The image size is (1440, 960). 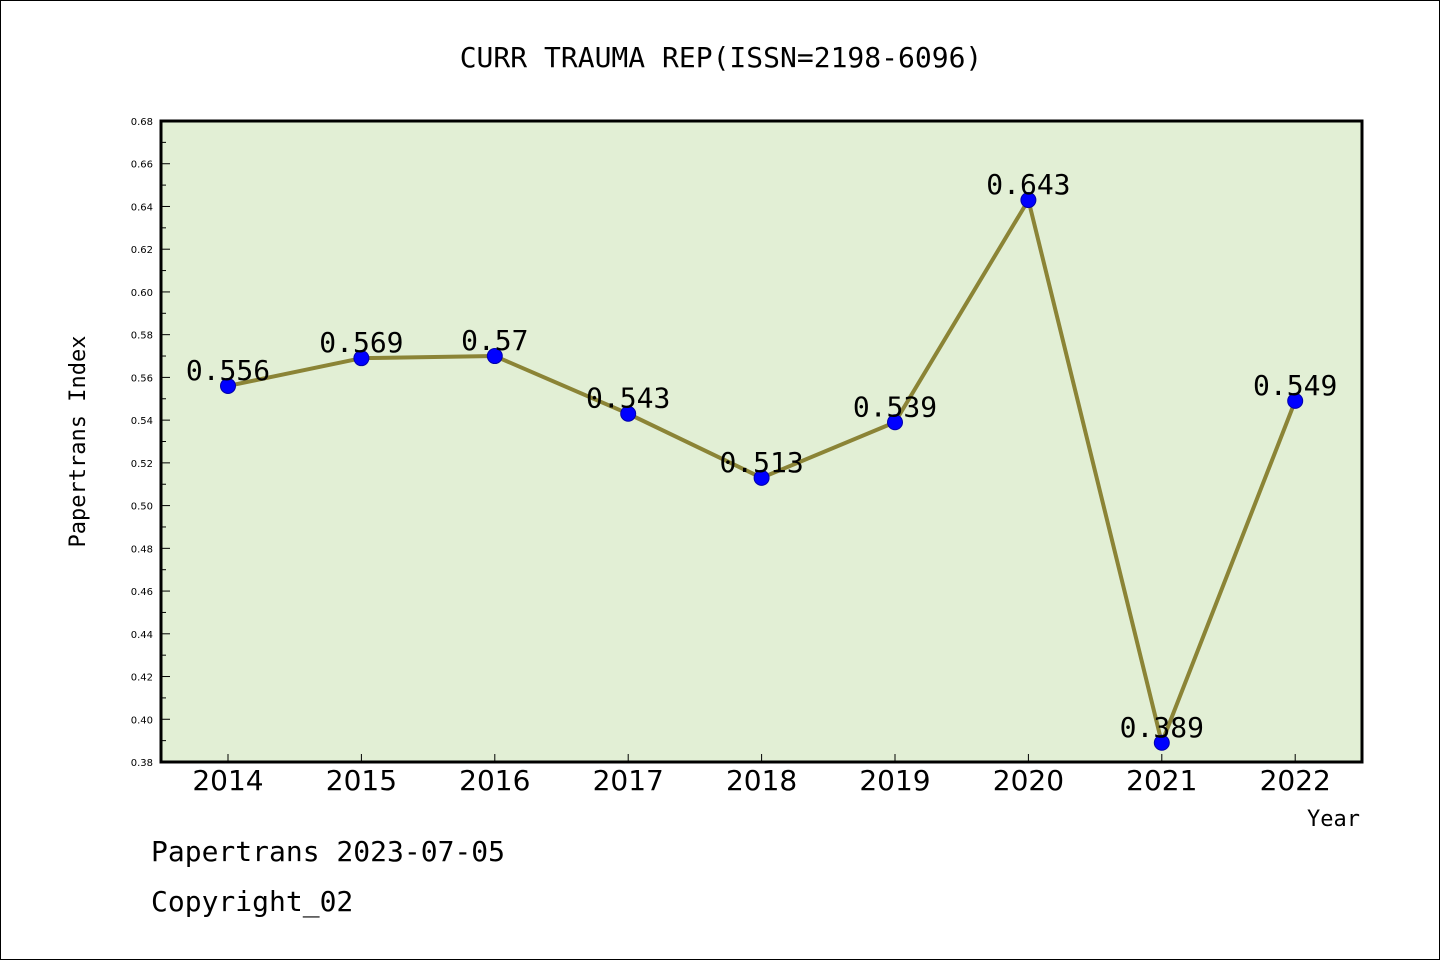 What do you see at coordinates (142, 464) in the screenshot?
I see `y-tick-label: 0.52` at bounding box center [142, 464].